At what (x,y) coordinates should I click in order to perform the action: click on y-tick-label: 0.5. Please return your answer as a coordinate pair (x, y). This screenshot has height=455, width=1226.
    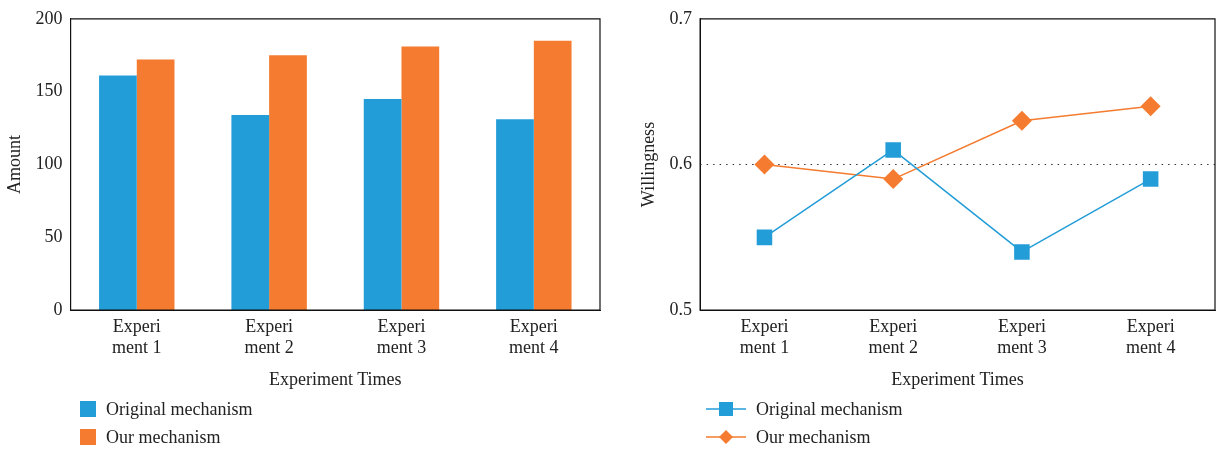
    Looking at the image, I should click on (681, 308).